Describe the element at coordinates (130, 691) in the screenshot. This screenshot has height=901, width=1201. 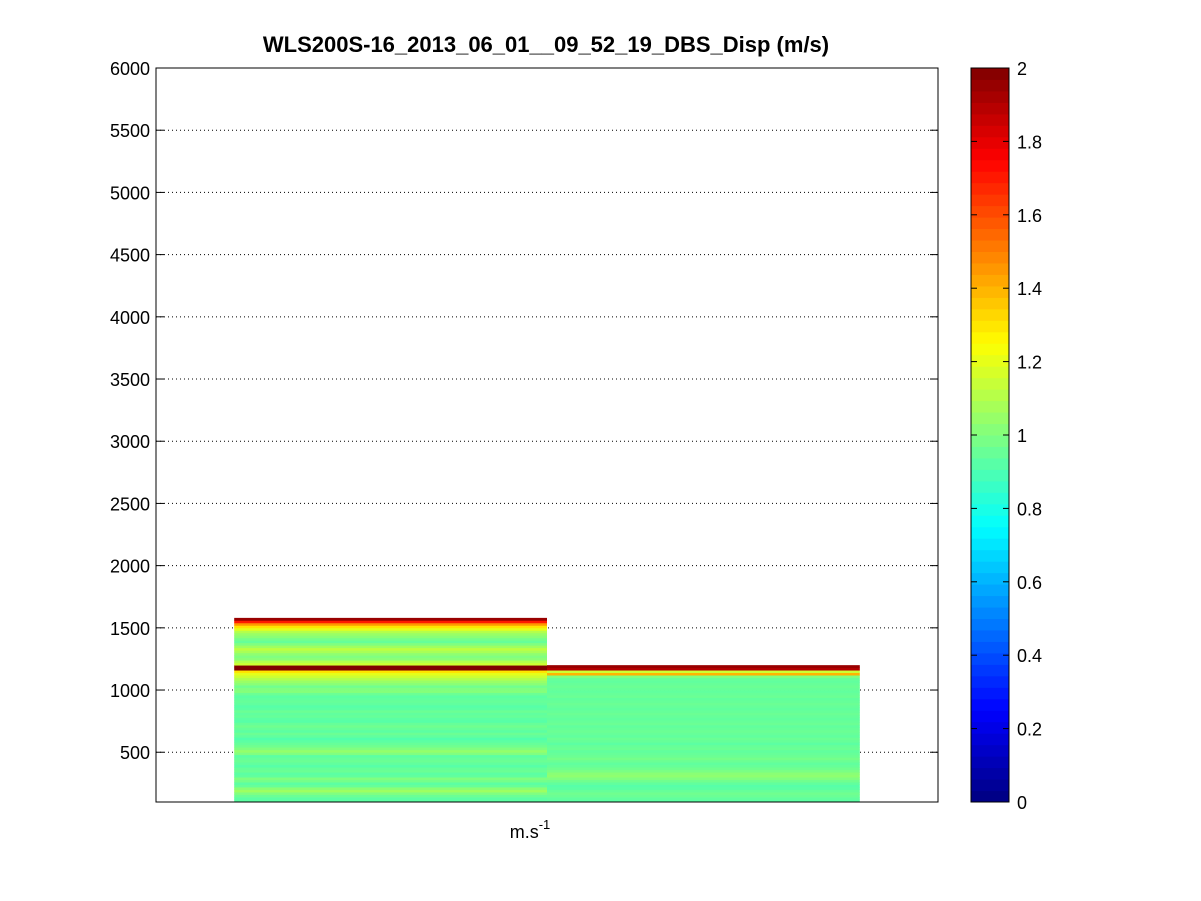
I see `y-tick-label: 1000` at that location.